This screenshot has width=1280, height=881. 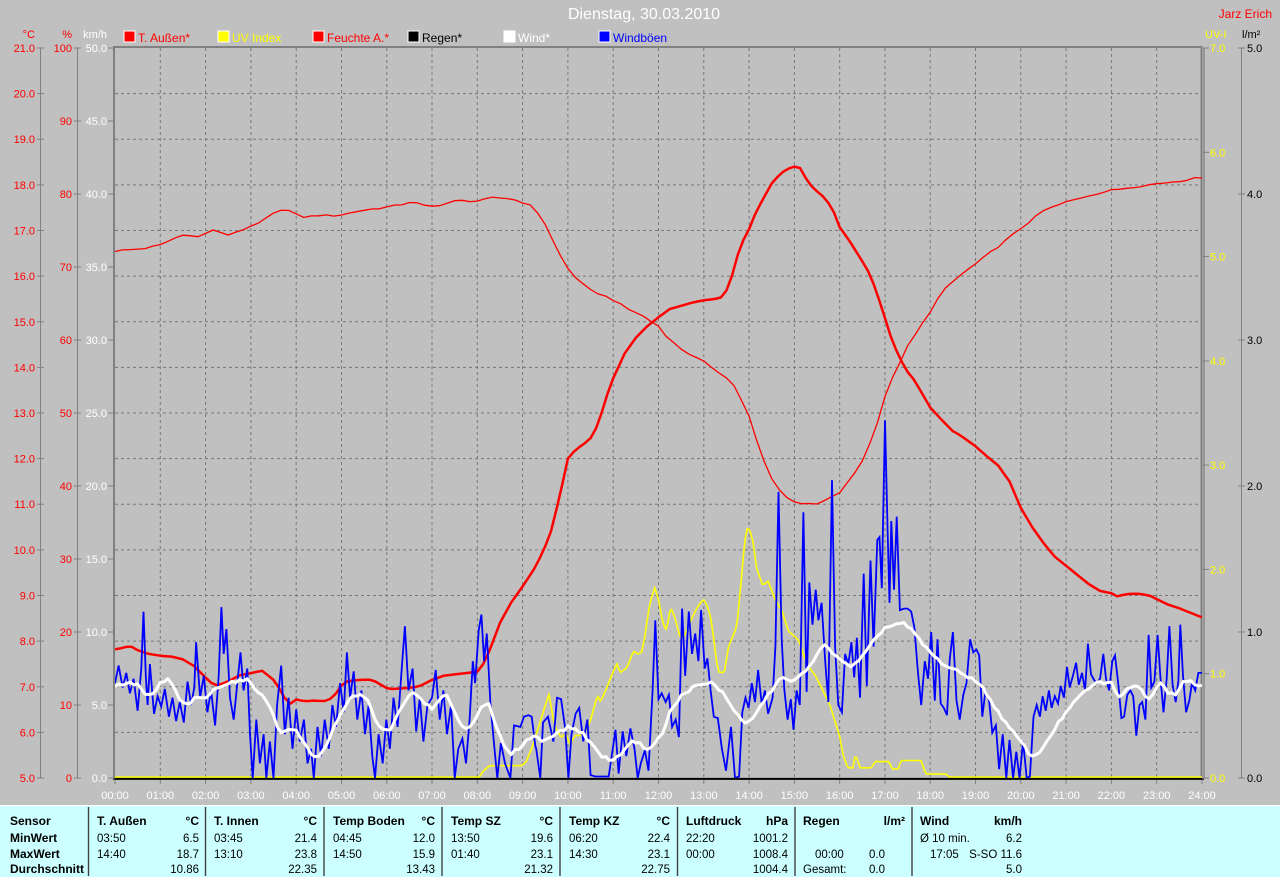 I want to click on svg-text: 22:20, so click(x=700, y=839).